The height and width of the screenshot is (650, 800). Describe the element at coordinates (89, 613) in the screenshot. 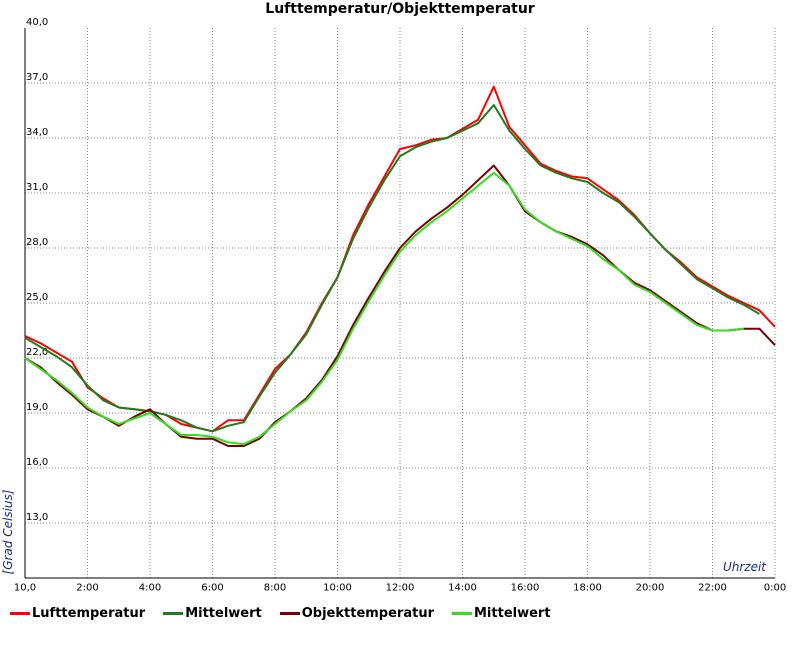

I see `legend-label: Lufttemperatur` at that location.